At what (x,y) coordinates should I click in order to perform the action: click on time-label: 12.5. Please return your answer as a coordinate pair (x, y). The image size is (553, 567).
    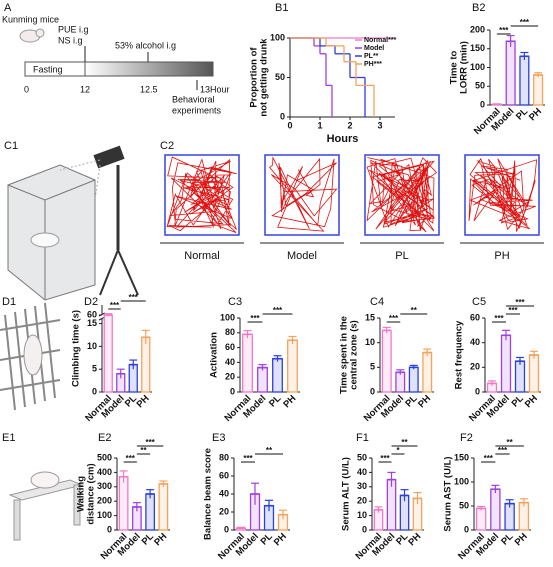
    Looking at the image, I should click on (149, 89).